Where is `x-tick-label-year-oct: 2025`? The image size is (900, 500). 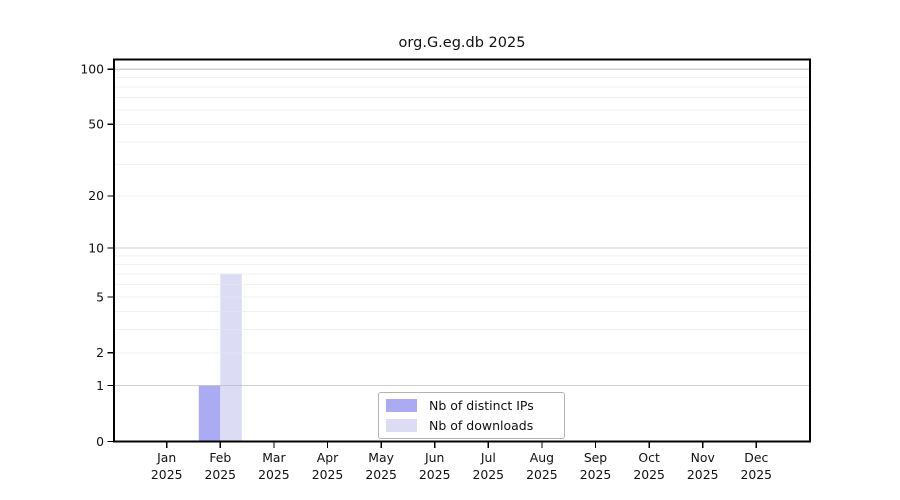 x-tick-label-year-oct: 2025 is located at coordinates (649, 474).